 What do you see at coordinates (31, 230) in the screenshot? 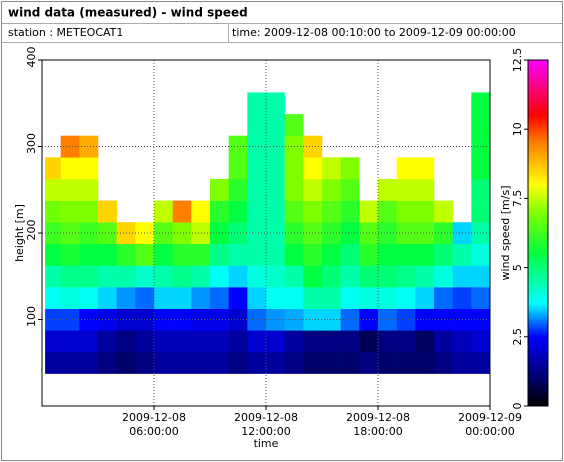
I see `y-tick-label: 200` at bounding box center [31, 230].